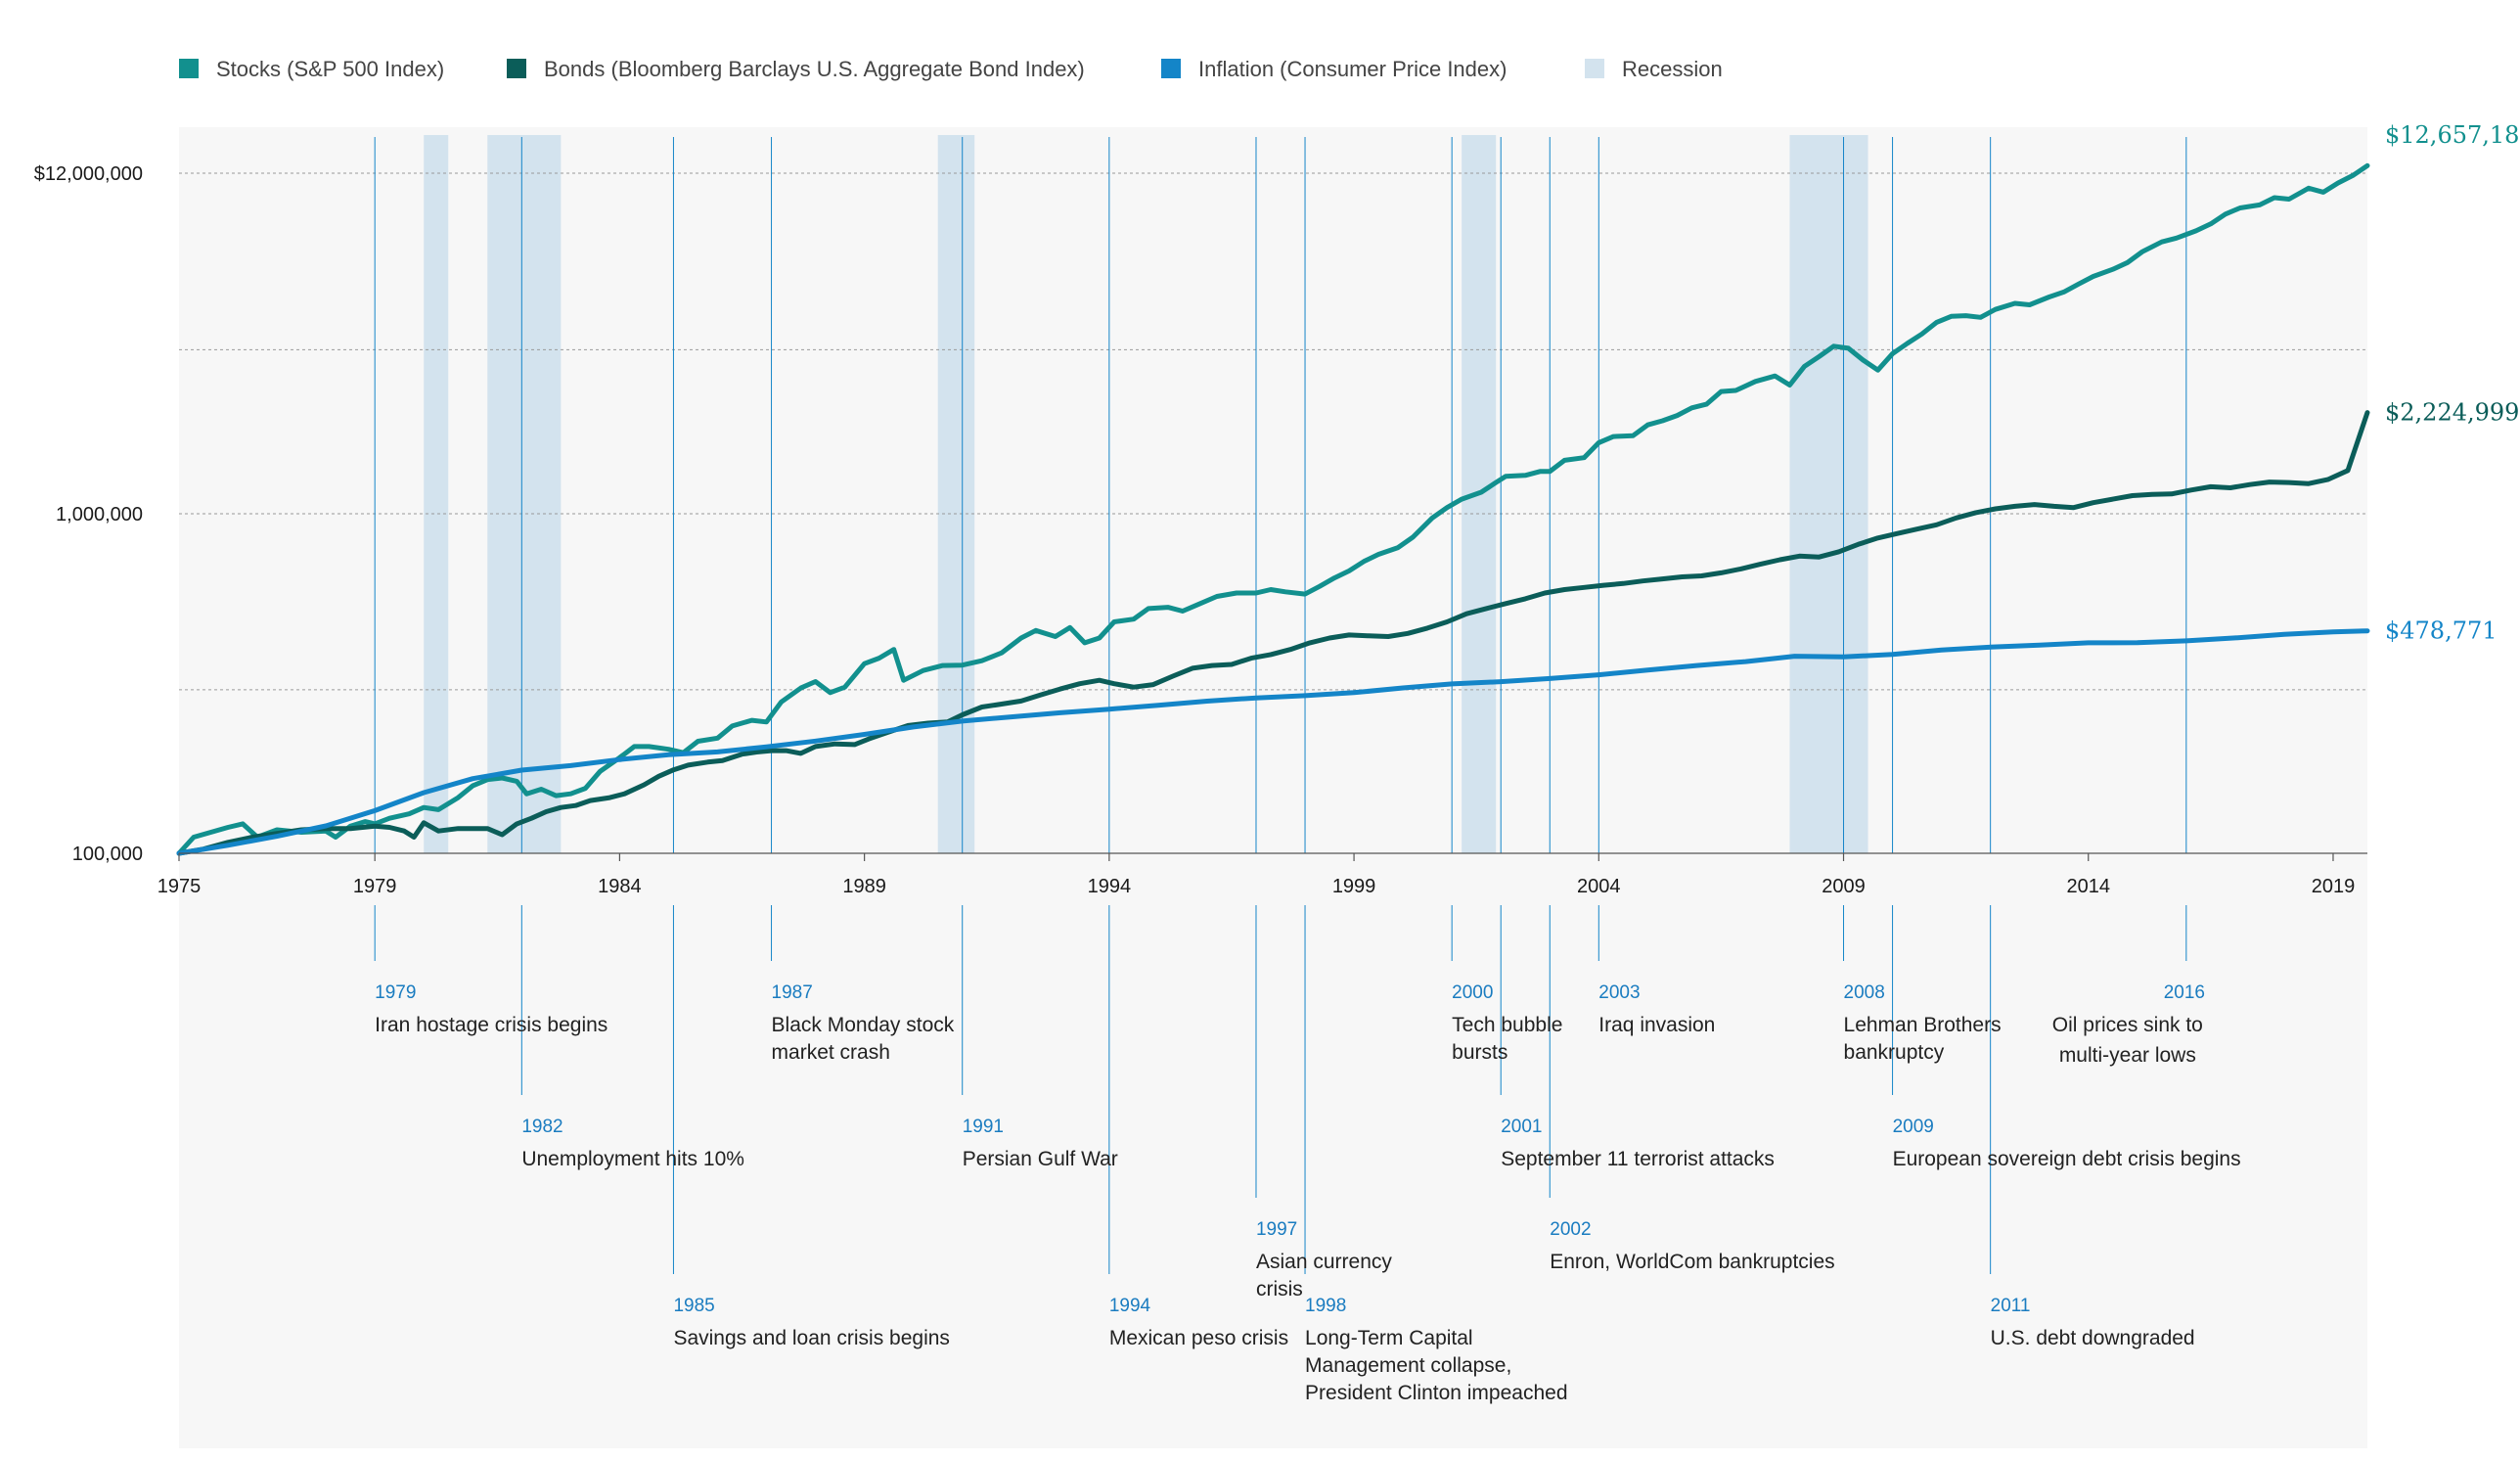 The width and height of the screenshot is (2520, 1460). Describe the element at coordinates (107, 854) in the screenshot. I see `y-tick-label: 100,000` at that location.